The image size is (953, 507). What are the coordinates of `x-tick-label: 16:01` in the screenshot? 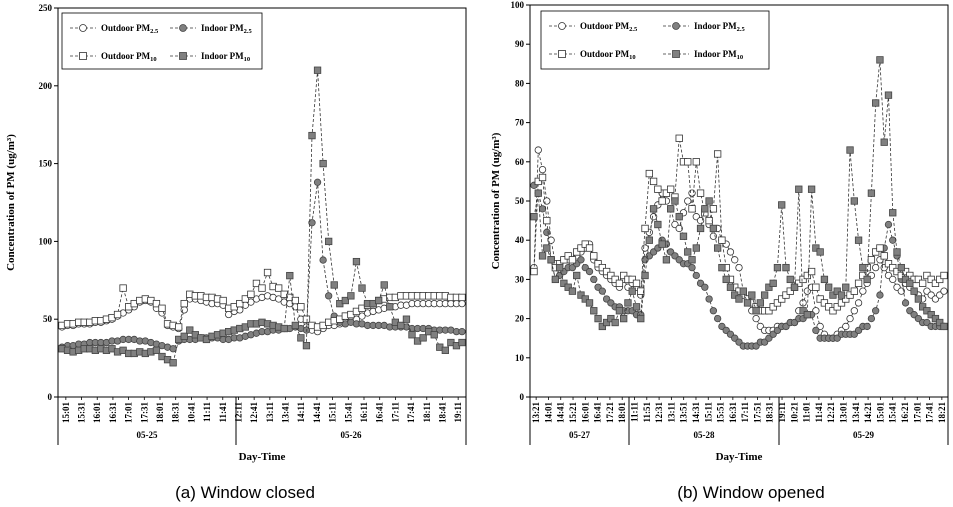 It's located at (585, 412).